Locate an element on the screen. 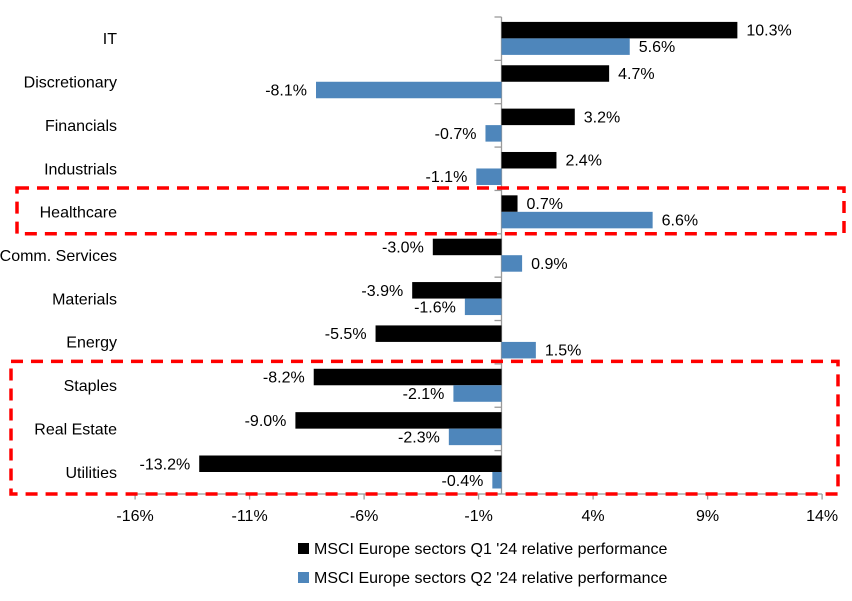 This screenshot has width=852, height=601. bar-q2-staples is located at coordinates (477, 393).